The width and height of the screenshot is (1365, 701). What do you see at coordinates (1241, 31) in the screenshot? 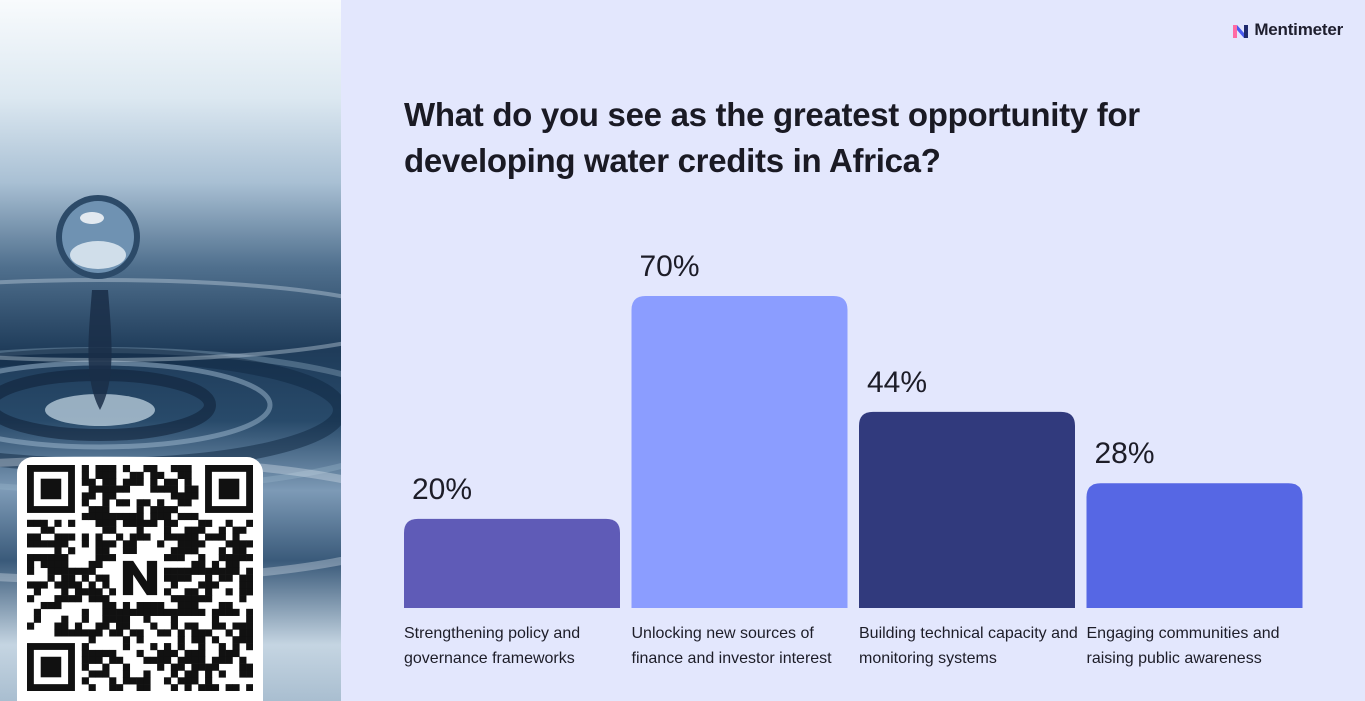
I see `mentimeter-logo-icon` at bounding box center [1241, 31].